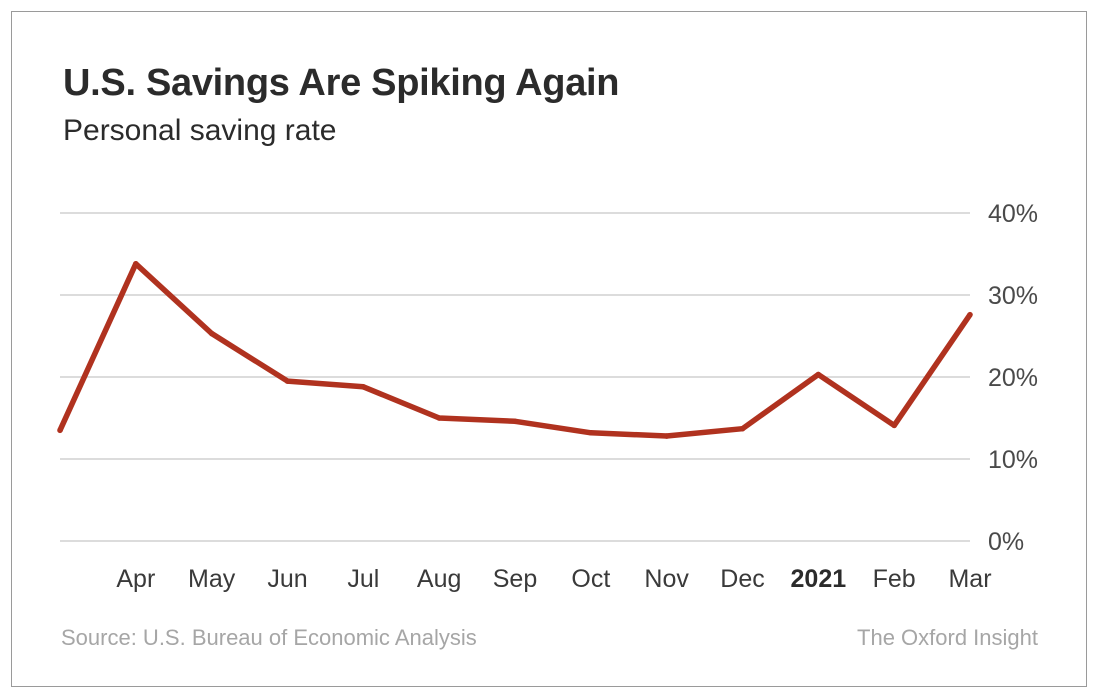 The width and height of the screenshot is (1100, 700). I want to click on x-tick-label: Nov, so click(666, 579).